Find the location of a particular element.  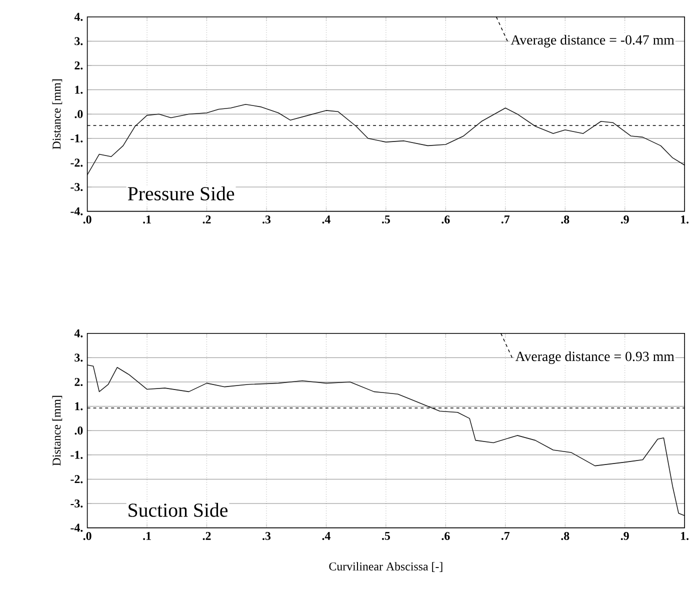

annotation: Pressure Side is located at coordinates (181, 193).